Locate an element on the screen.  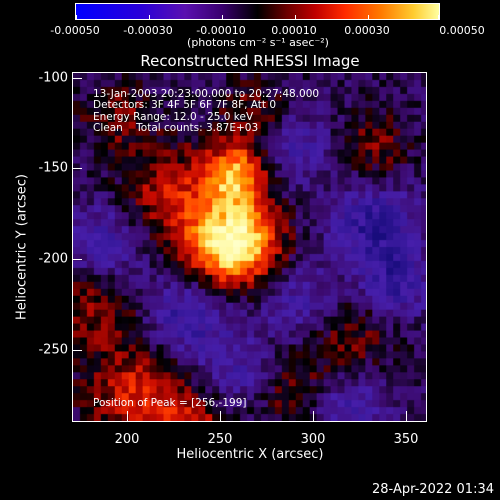
colorbar-tick-label: 0.00050 is located at coordinates (462, 30).